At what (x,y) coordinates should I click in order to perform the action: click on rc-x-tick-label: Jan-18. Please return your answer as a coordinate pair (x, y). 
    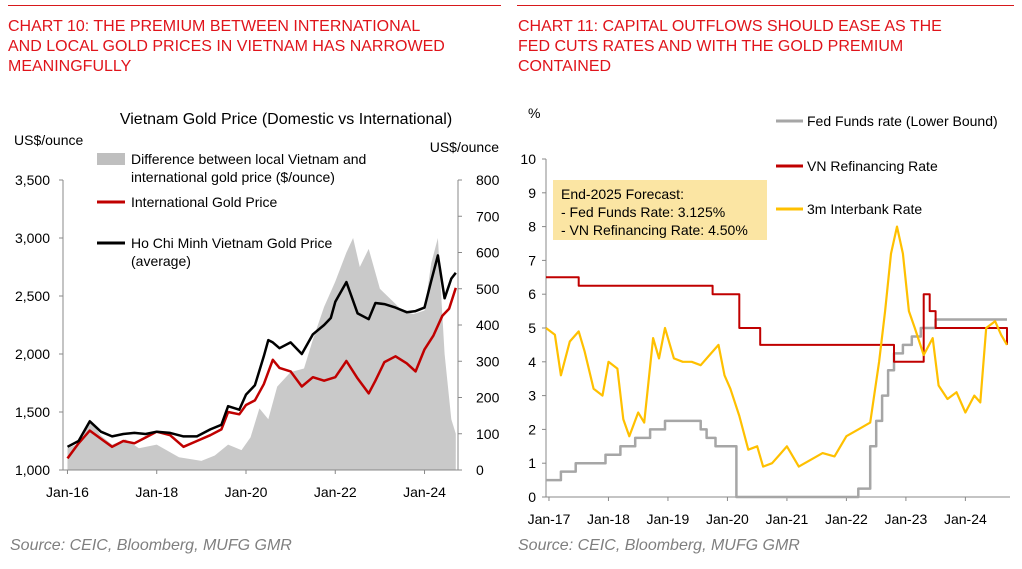
    Looking at the image, I should click on (608, 519).